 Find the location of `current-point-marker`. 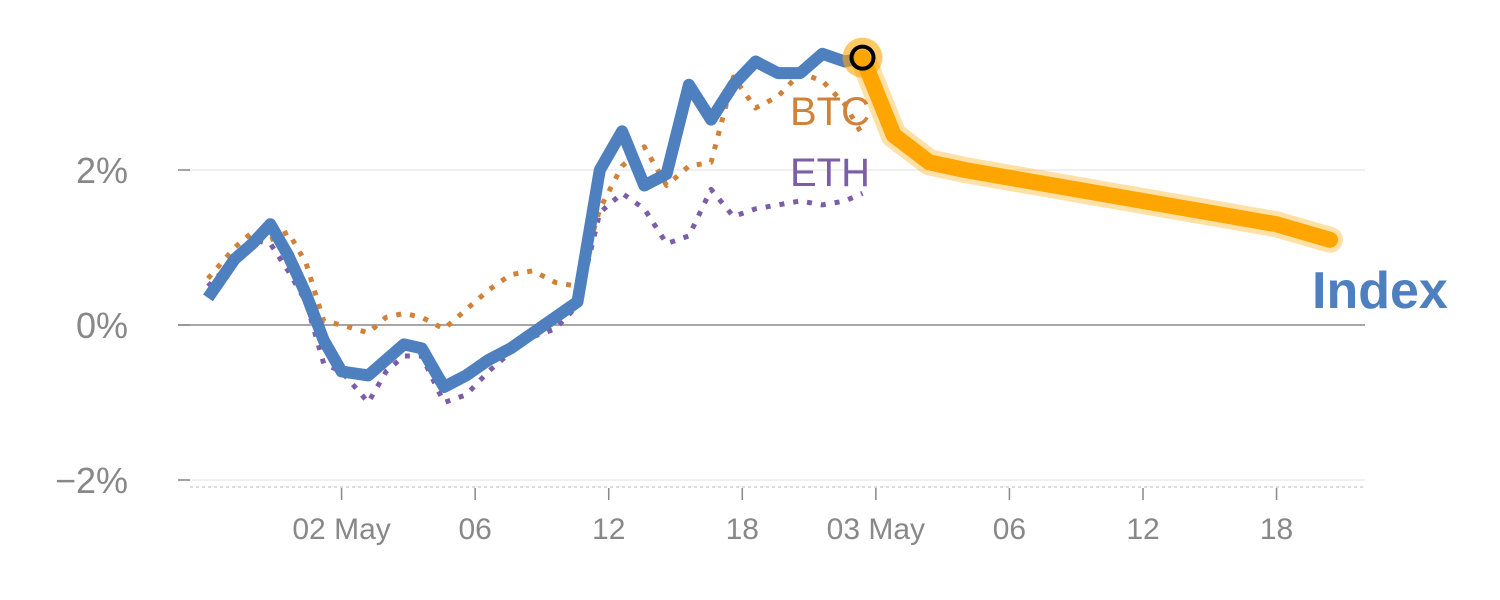

current-point-marker is located at coordinates (862, 57).